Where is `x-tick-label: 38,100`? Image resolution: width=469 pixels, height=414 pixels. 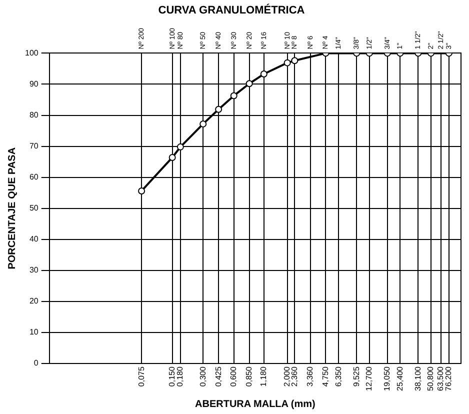
x-tick-label: 38,100 is located at coordinates (417, 378).